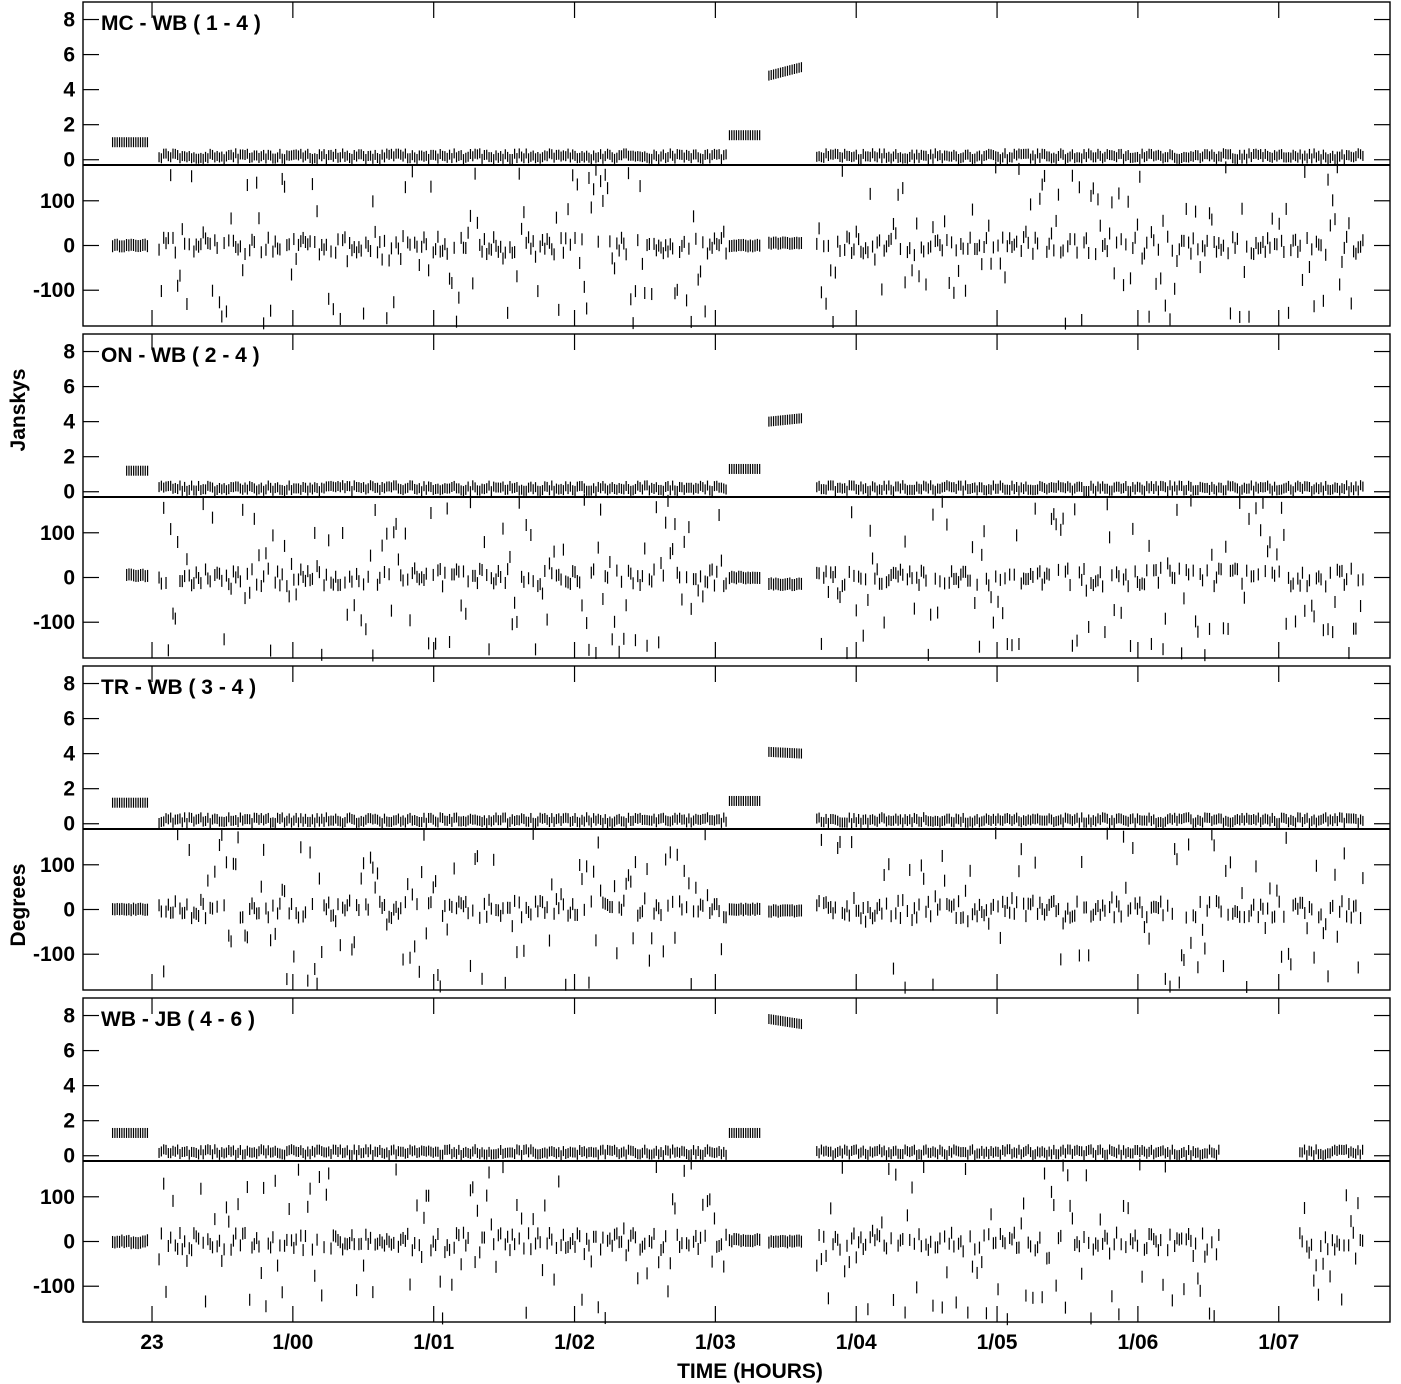 The width and height of the screenshot is (1401, 1384). What do you see at coordinates (1278, 1342) in the screenshot?
I see `x-tick-label: 1/07` at bounding box center [1278, 1342].